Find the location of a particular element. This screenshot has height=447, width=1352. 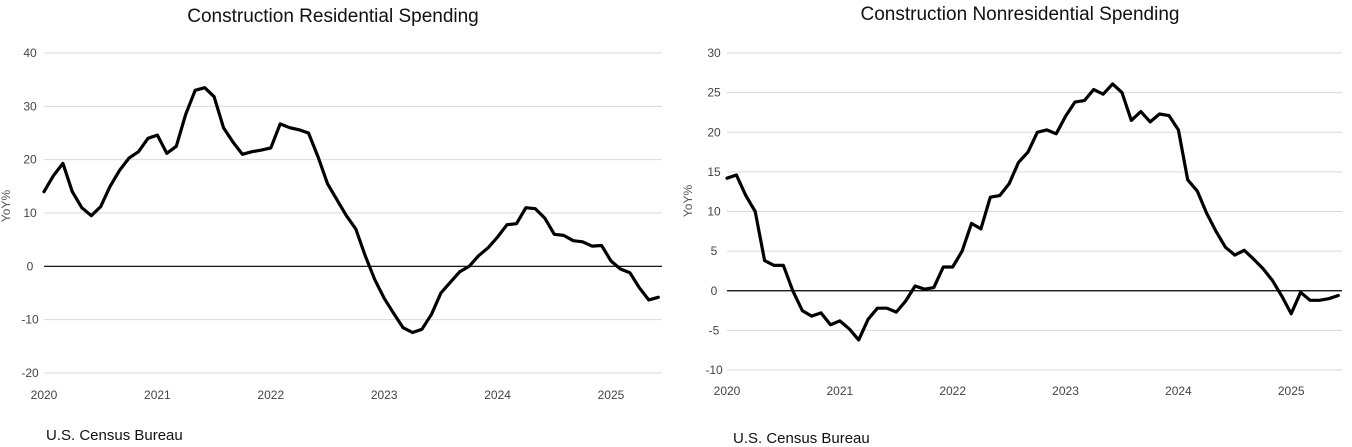

y-tick-label: 40 is located at coordinates (30, 53).